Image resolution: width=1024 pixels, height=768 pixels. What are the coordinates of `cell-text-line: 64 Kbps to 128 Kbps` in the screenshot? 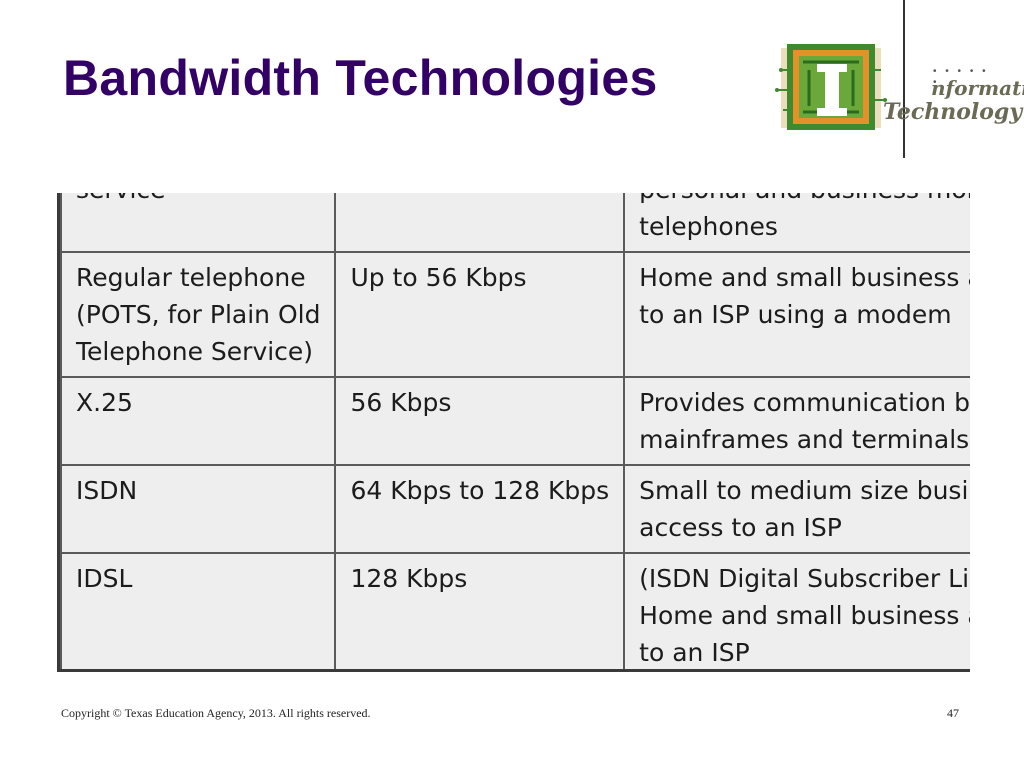 It's located at (480, 490).